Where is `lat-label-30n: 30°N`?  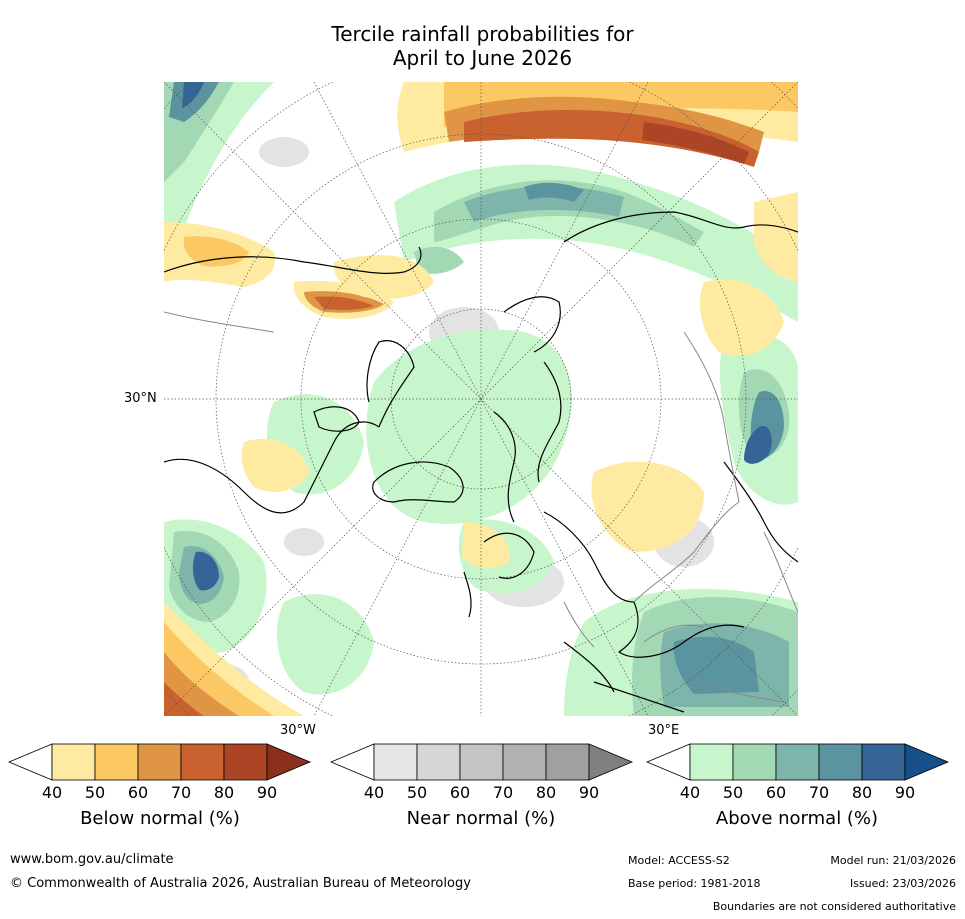
lat-label-30n: 30°N is located at coordinates (140, 398).